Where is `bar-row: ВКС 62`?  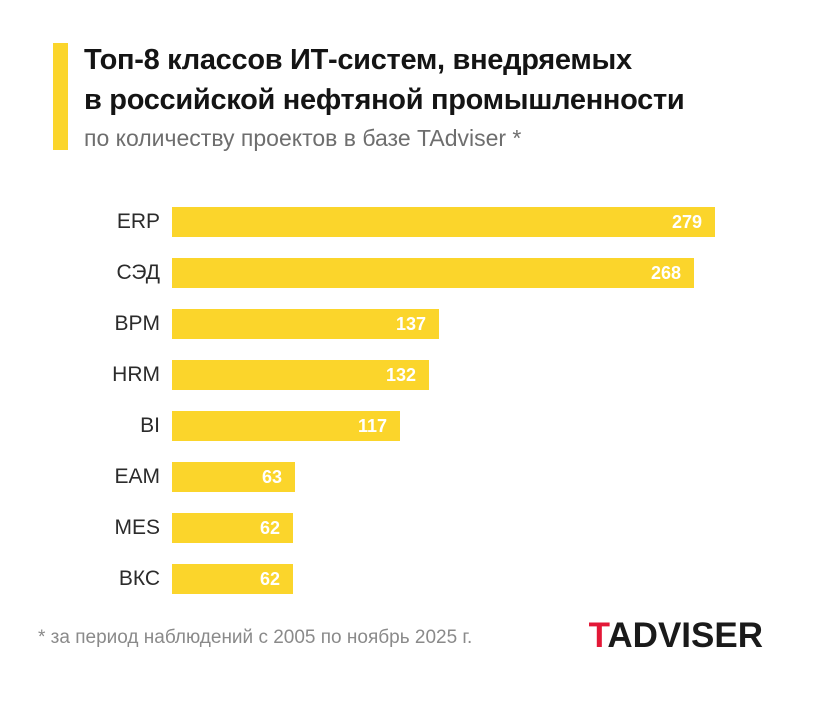
bar-row: ВКС 62 is located at coordinates (410, 579).